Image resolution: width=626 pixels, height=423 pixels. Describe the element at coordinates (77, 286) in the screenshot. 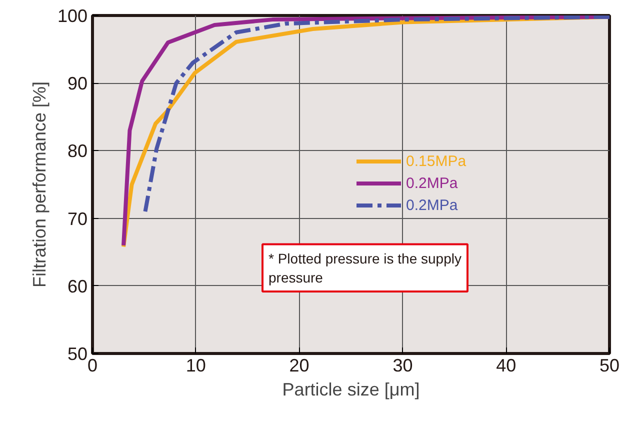

I see `y-tick-label: 60` at that location.